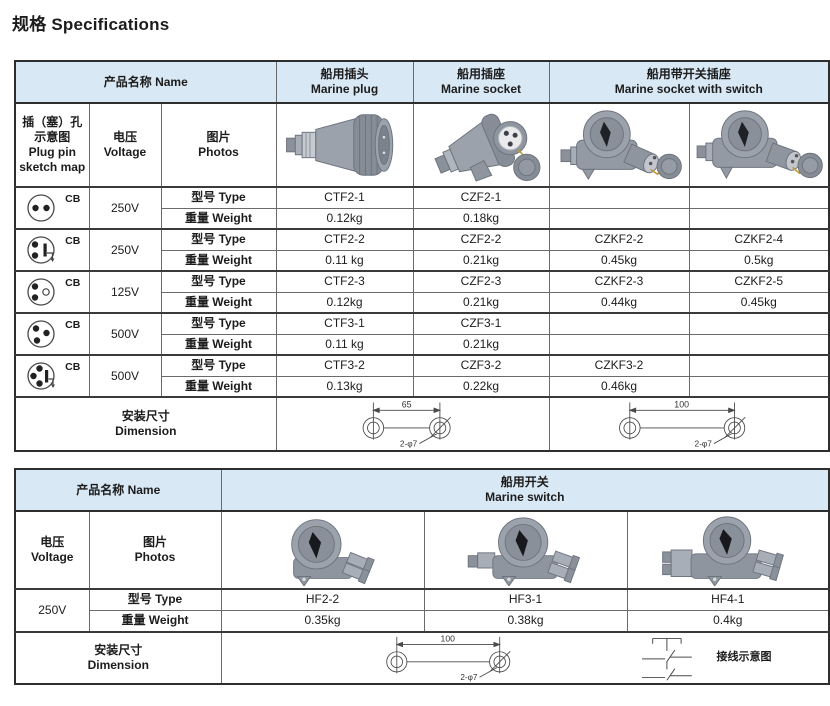  Describe the element at coordinates (344, 344) in the screenshot. I see `weight-cell: 0.11 kg` at that location.